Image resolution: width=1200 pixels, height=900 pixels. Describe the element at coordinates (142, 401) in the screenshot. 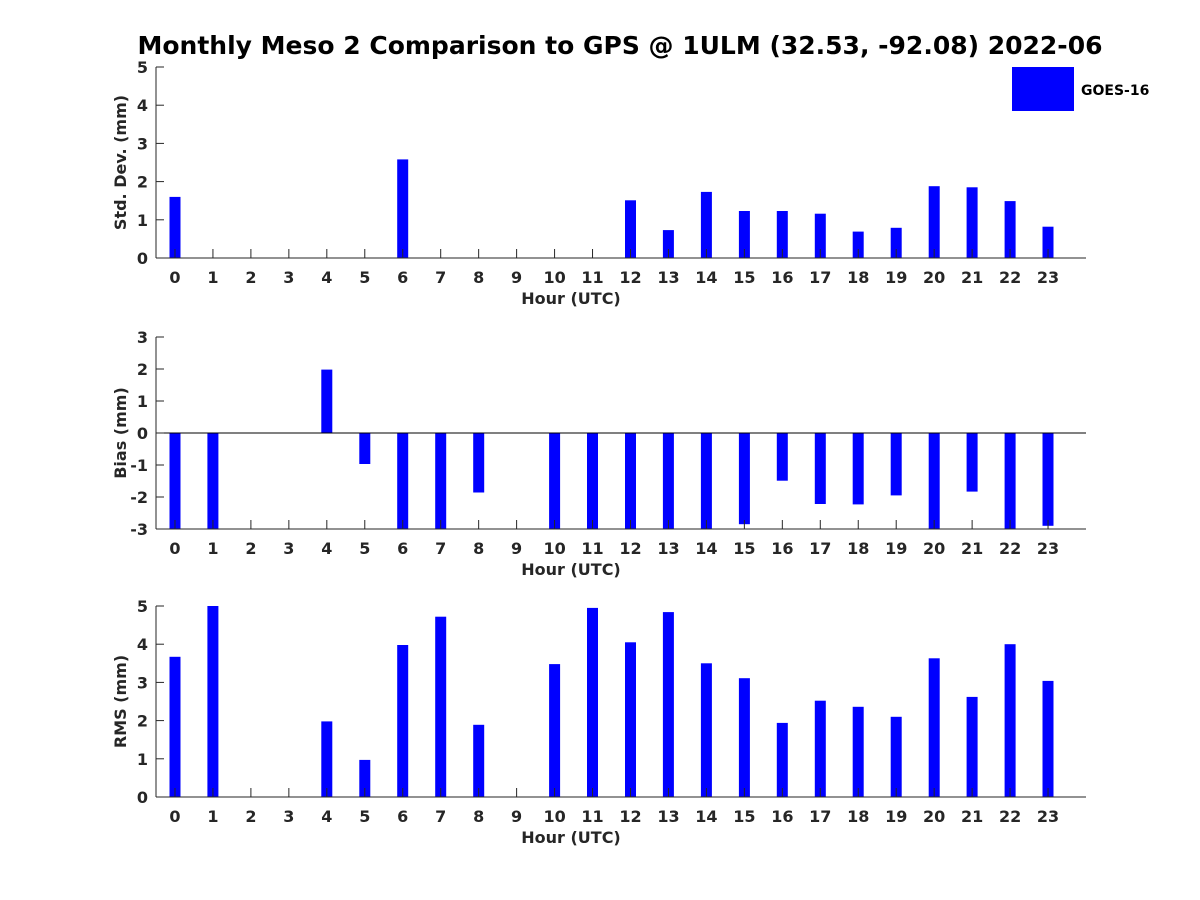

I see `y-tick-label: 1` at that location.